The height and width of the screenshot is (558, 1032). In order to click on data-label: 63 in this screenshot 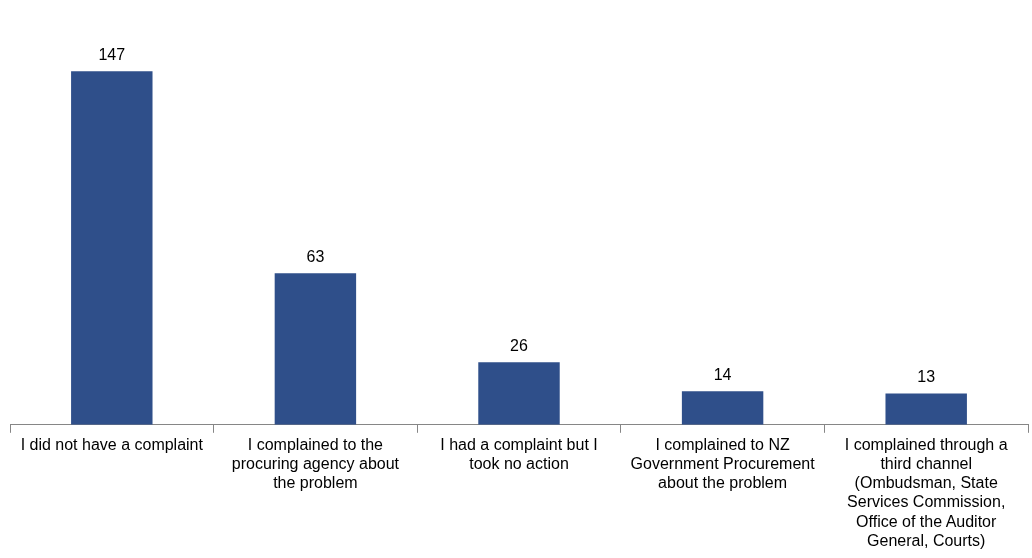, I will do `click(315, 256)`.